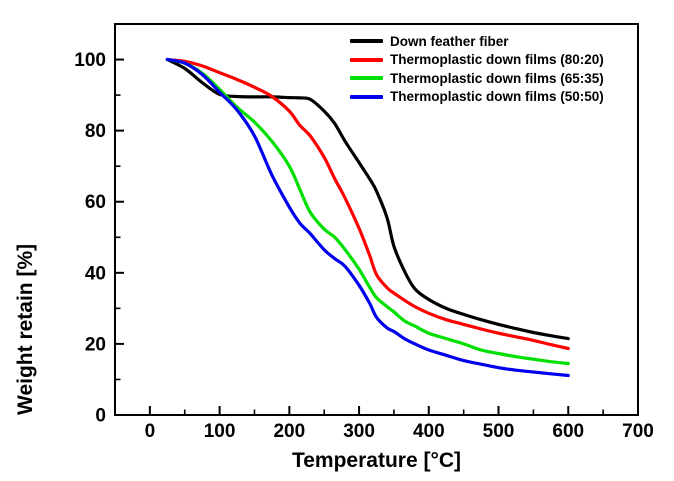 The image size is (674, 481). I want to click on y-tick-label: 80, so click(95, 131).